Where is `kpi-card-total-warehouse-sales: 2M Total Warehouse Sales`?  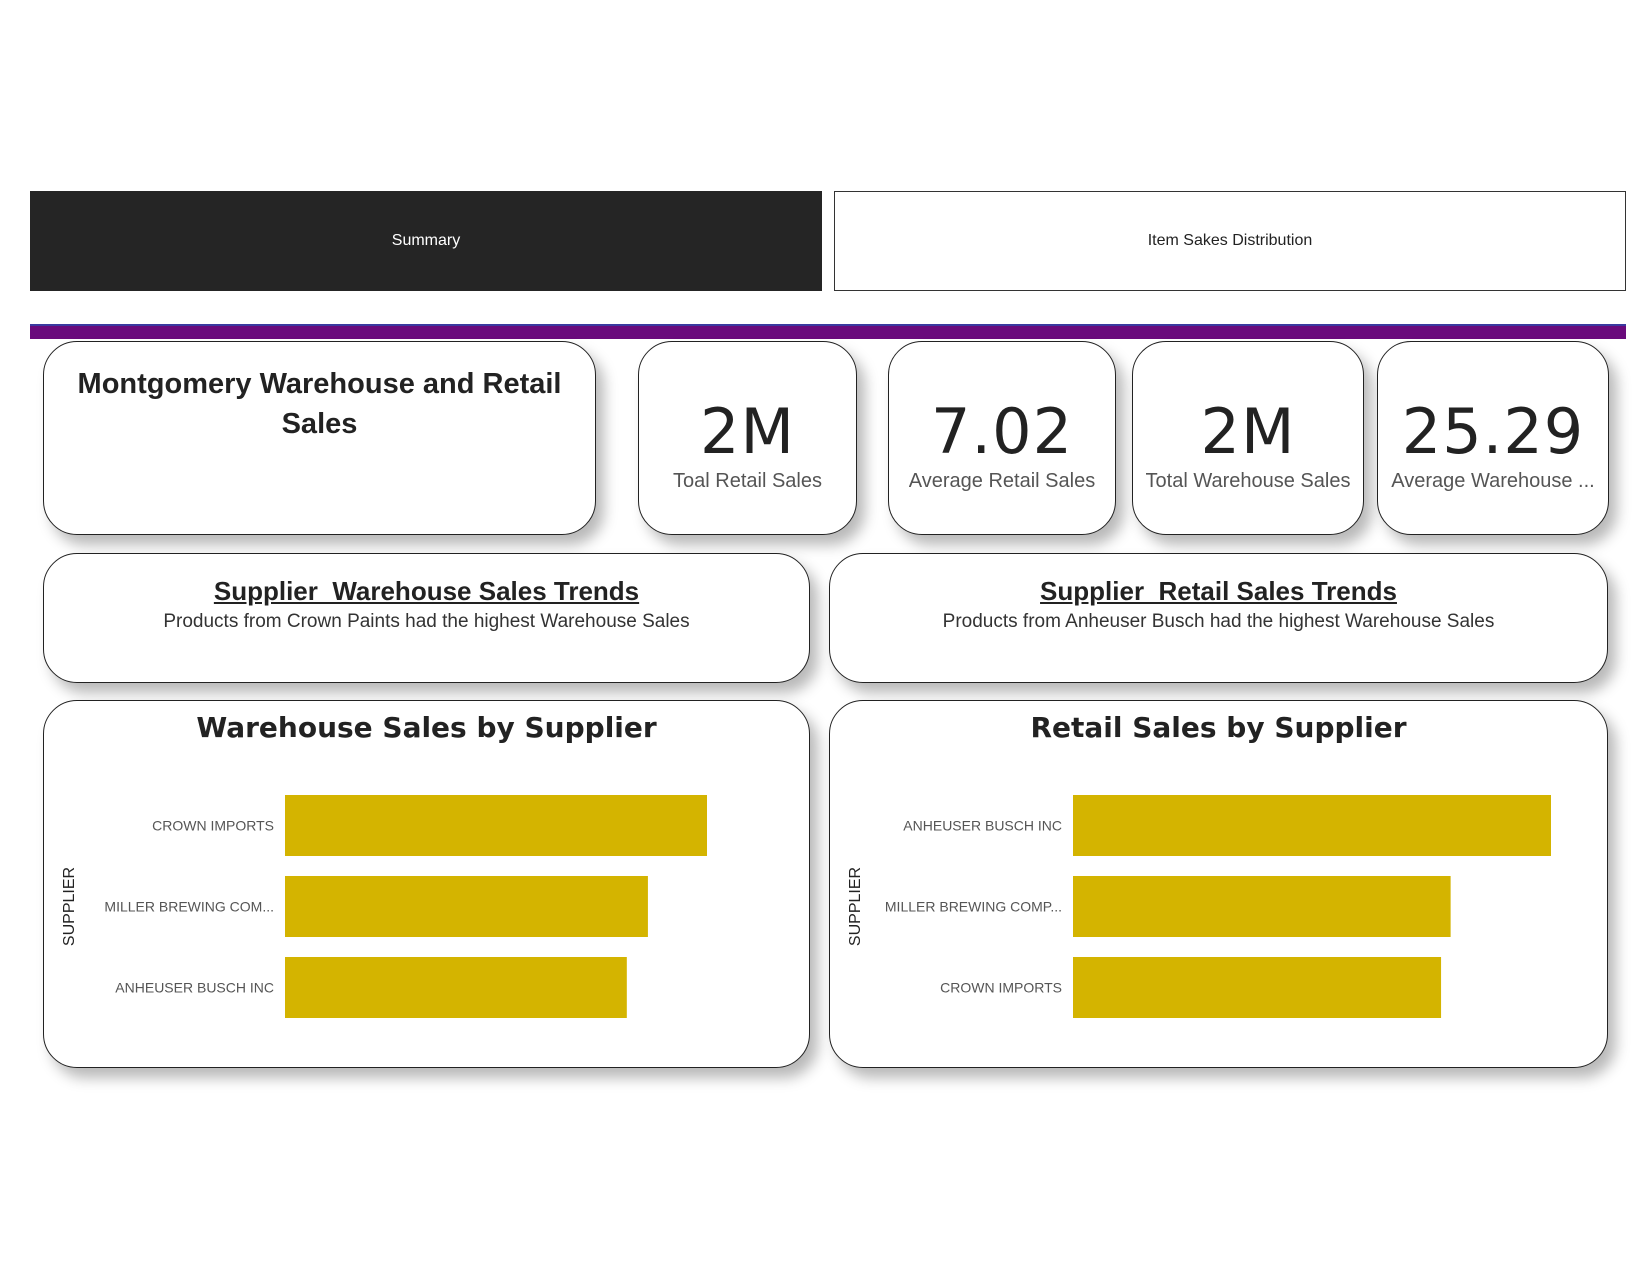
kpi-card-total-warehouse-sales: 2M Total Warehouse Sales is located at coordinates (1248, 438).